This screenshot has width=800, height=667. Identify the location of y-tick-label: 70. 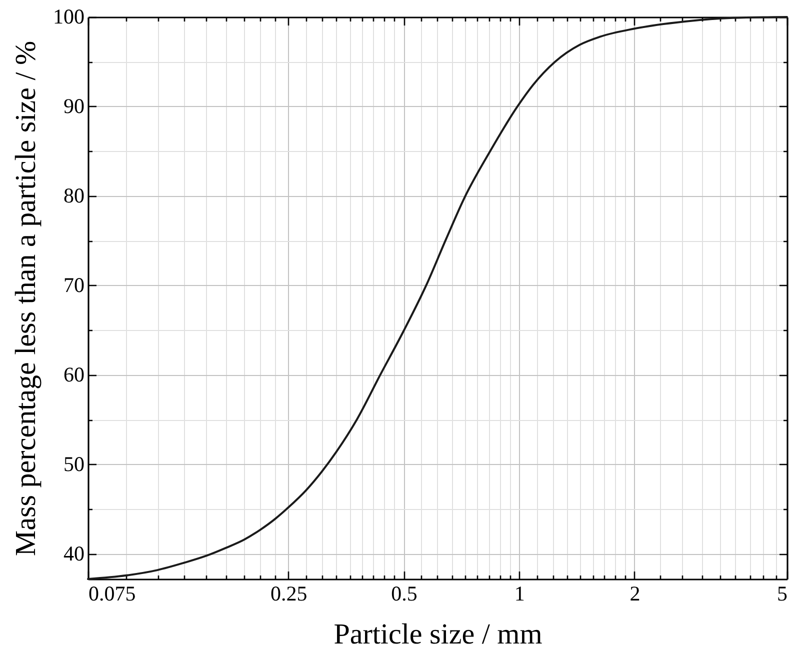
(74, 284).